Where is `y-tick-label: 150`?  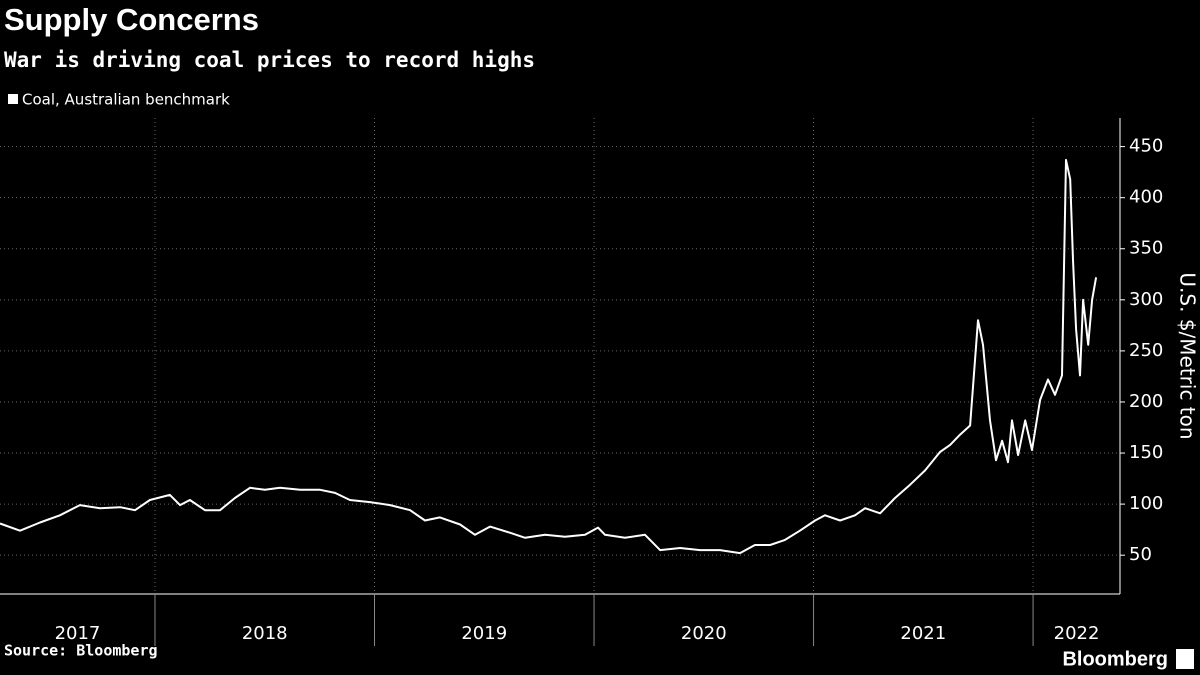 y-tick-label: 150 is located at coordinates (1146, 452).